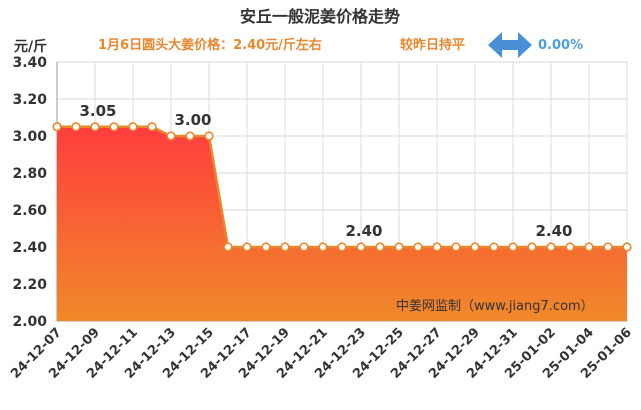  Describe the element at coordinates (29, 174) in the screenshot. I see `y-tick-label: 2.80` at that location.